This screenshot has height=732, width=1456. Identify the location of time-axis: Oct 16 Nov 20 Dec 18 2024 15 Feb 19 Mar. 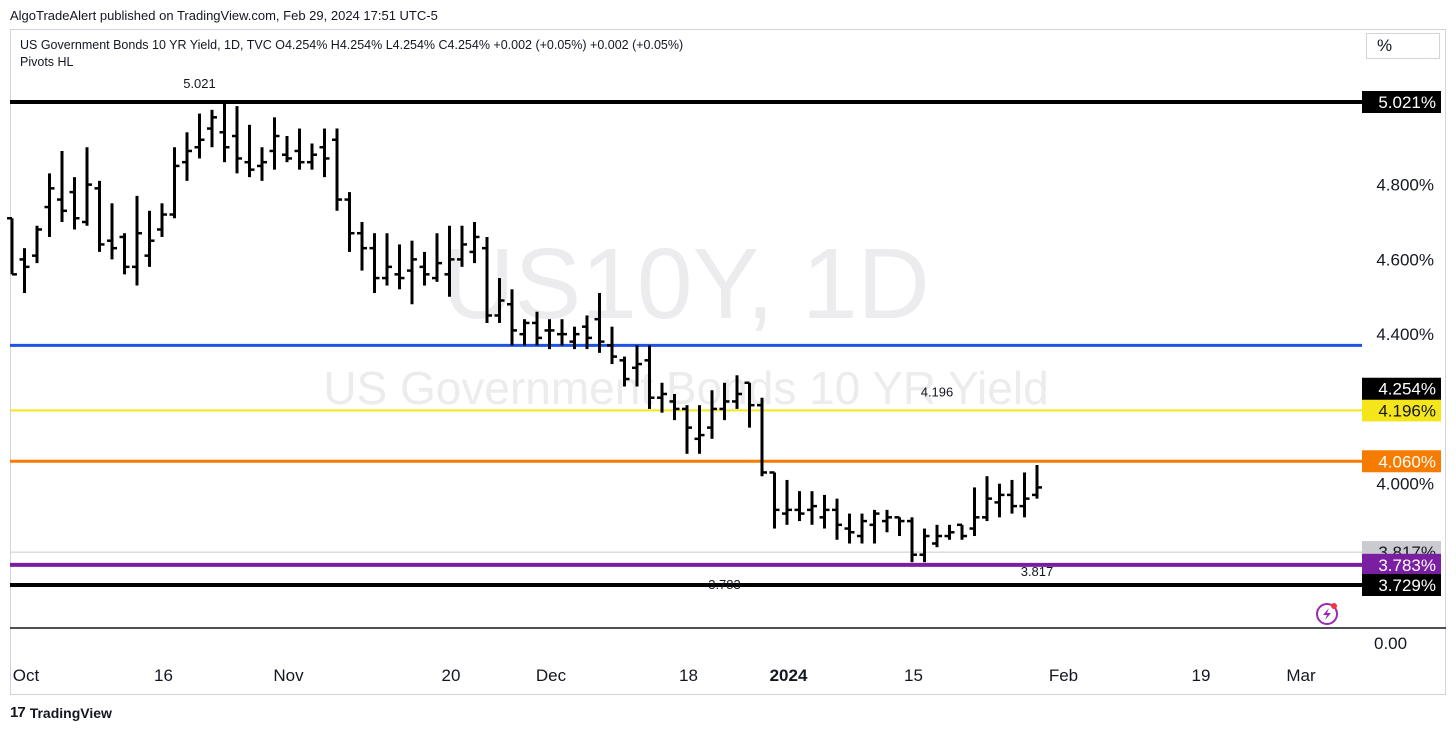
(664, 675).